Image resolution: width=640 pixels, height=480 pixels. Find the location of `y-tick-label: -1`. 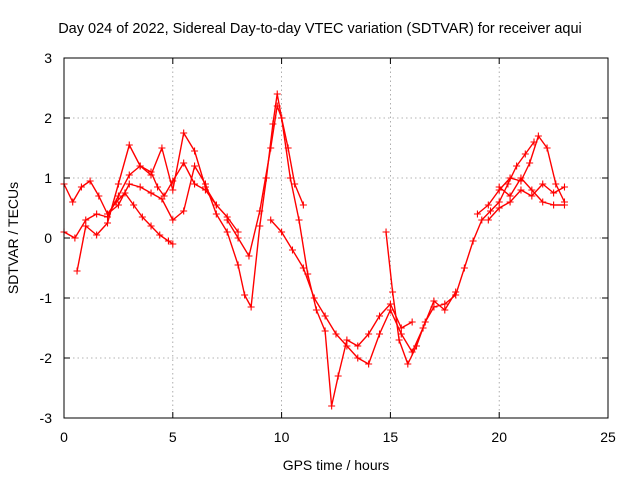

y-tick-label: -1 is located at coordinates (46, 298).